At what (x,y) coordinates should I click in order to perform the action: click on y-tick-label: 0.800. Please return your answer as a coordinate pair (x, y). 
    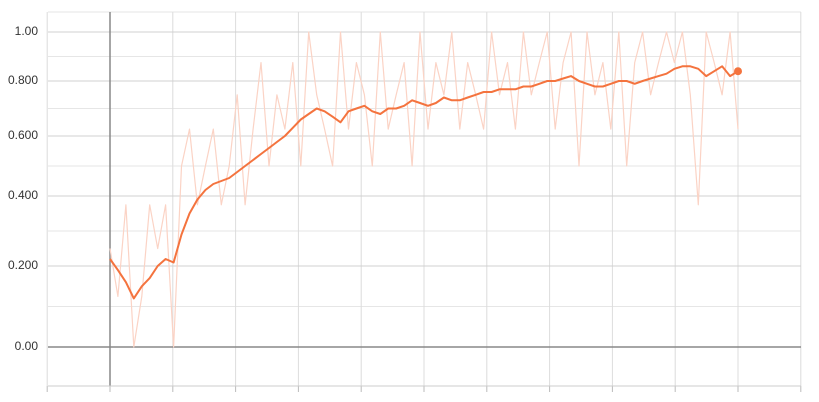
    Looking at the image, I should click on (23, 80).